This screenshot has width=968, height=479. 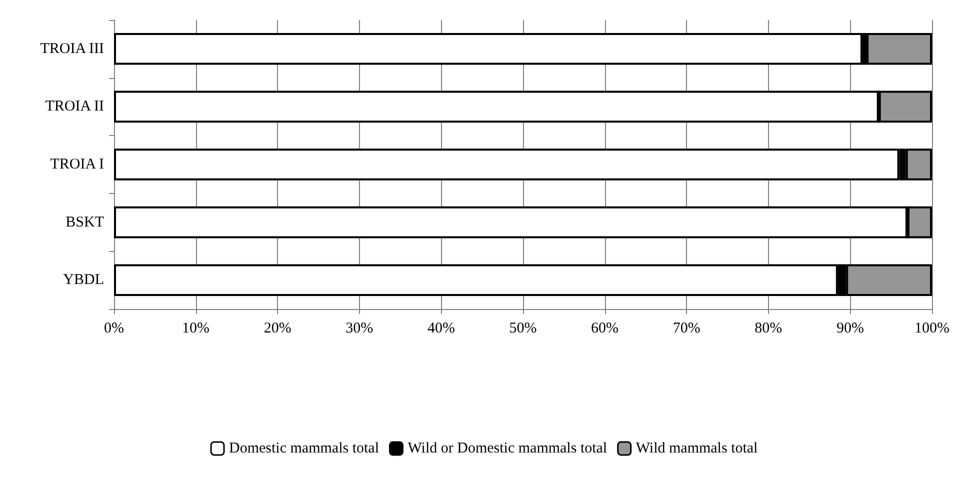 What do you see at coordinates (850, 328) in the screenshot?
I see `x-tick-label: 90%` at bounding box center [850, 328].